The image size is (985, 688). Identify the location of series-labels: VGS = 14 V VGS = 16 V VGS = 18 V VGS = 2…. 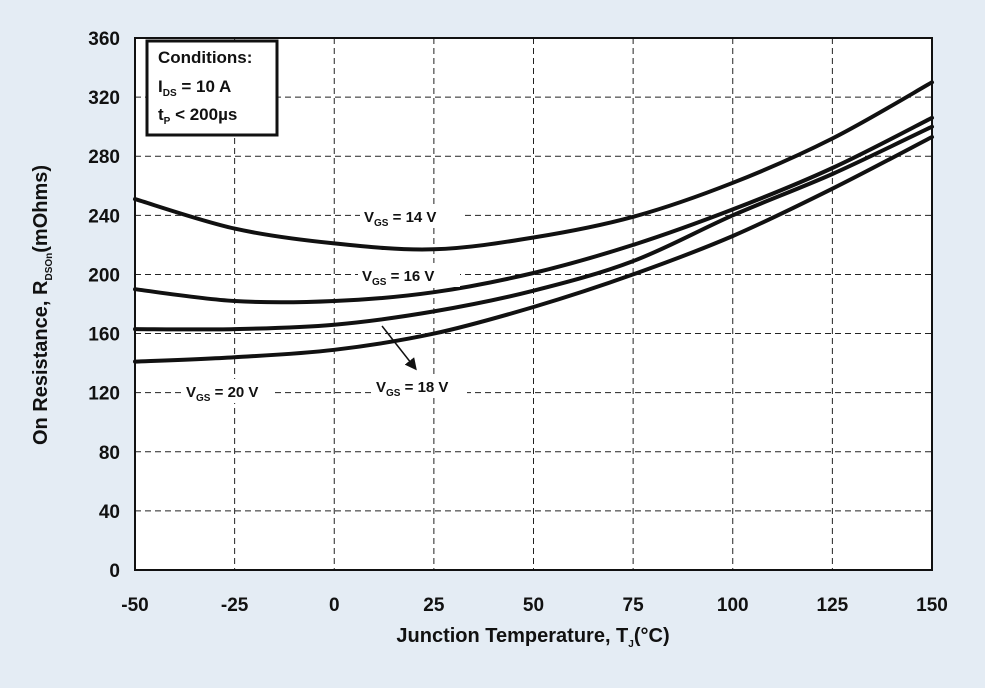
(325, 304).